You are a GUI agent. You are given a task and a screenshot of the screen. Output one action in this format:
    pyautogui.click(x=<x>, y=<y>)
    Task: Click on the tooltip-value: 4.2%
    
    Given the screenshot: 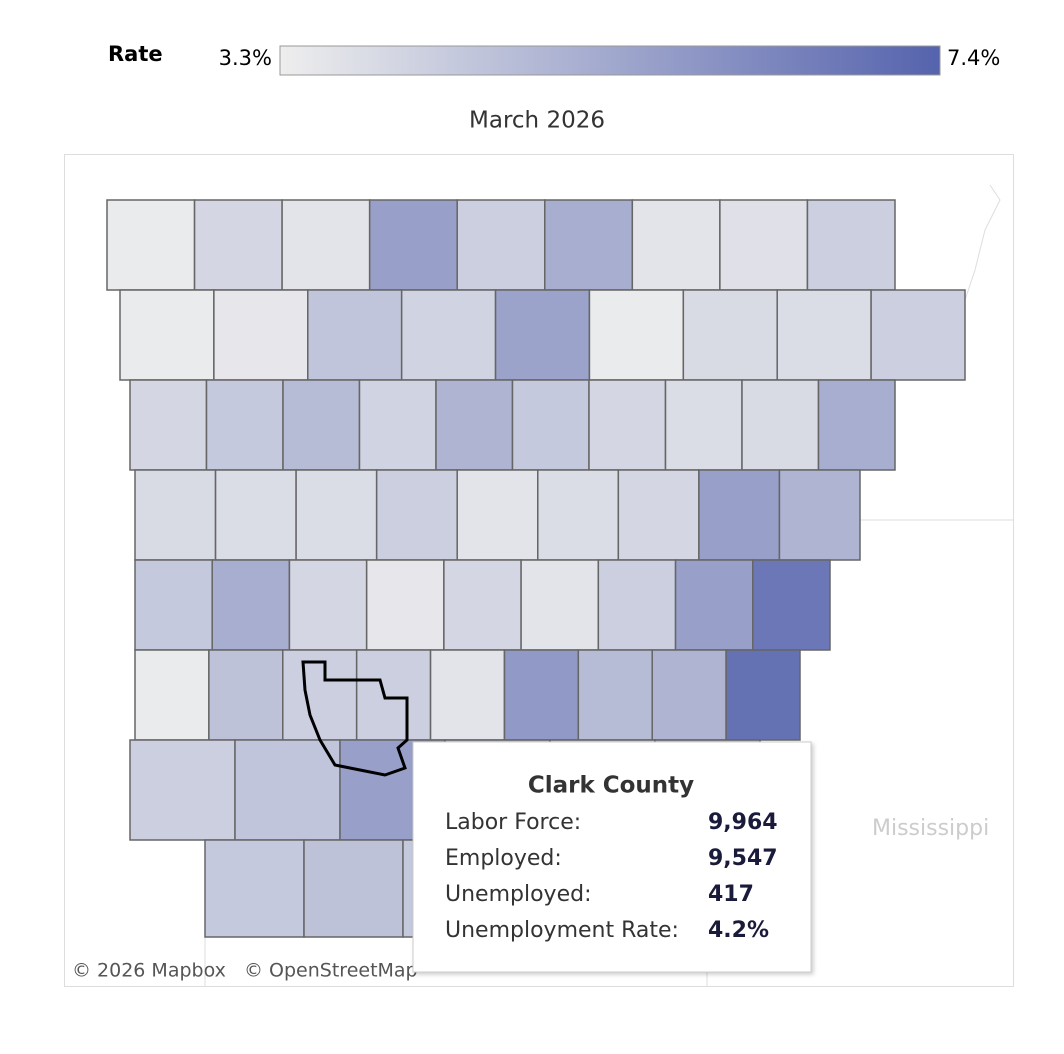 What is the action you would take?
    pyautogui.click(x=738, y=930)
    